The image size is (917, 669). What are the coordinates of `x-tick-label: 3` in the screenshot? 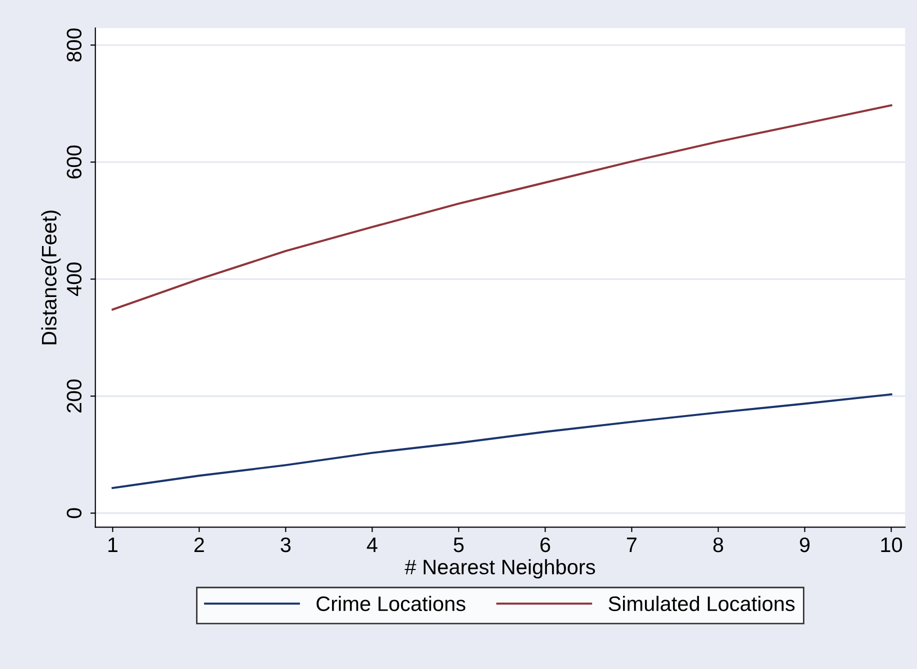 It's located at (285, 544).